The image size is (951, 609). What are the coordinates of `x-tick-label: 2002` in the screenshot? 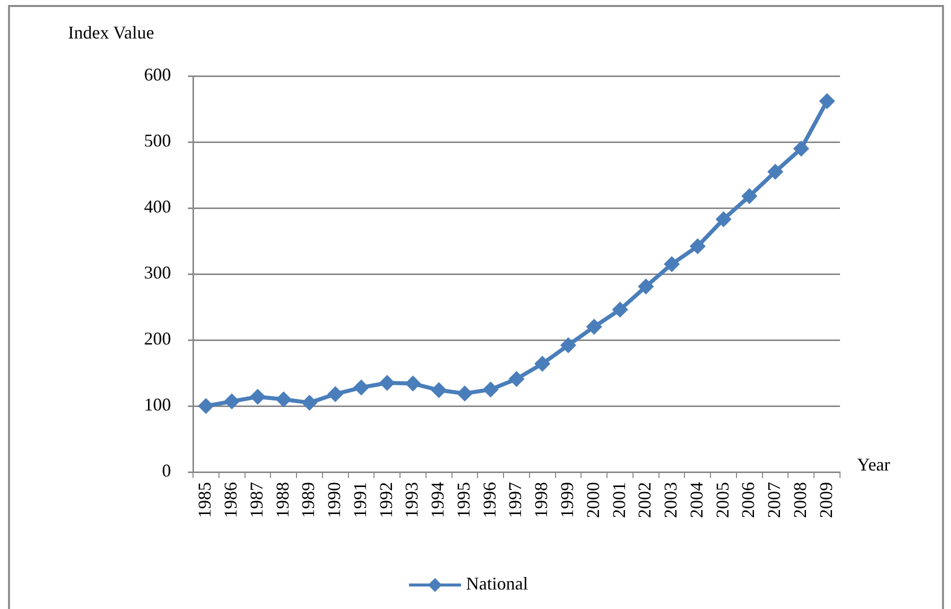 It's located at (644, 500).